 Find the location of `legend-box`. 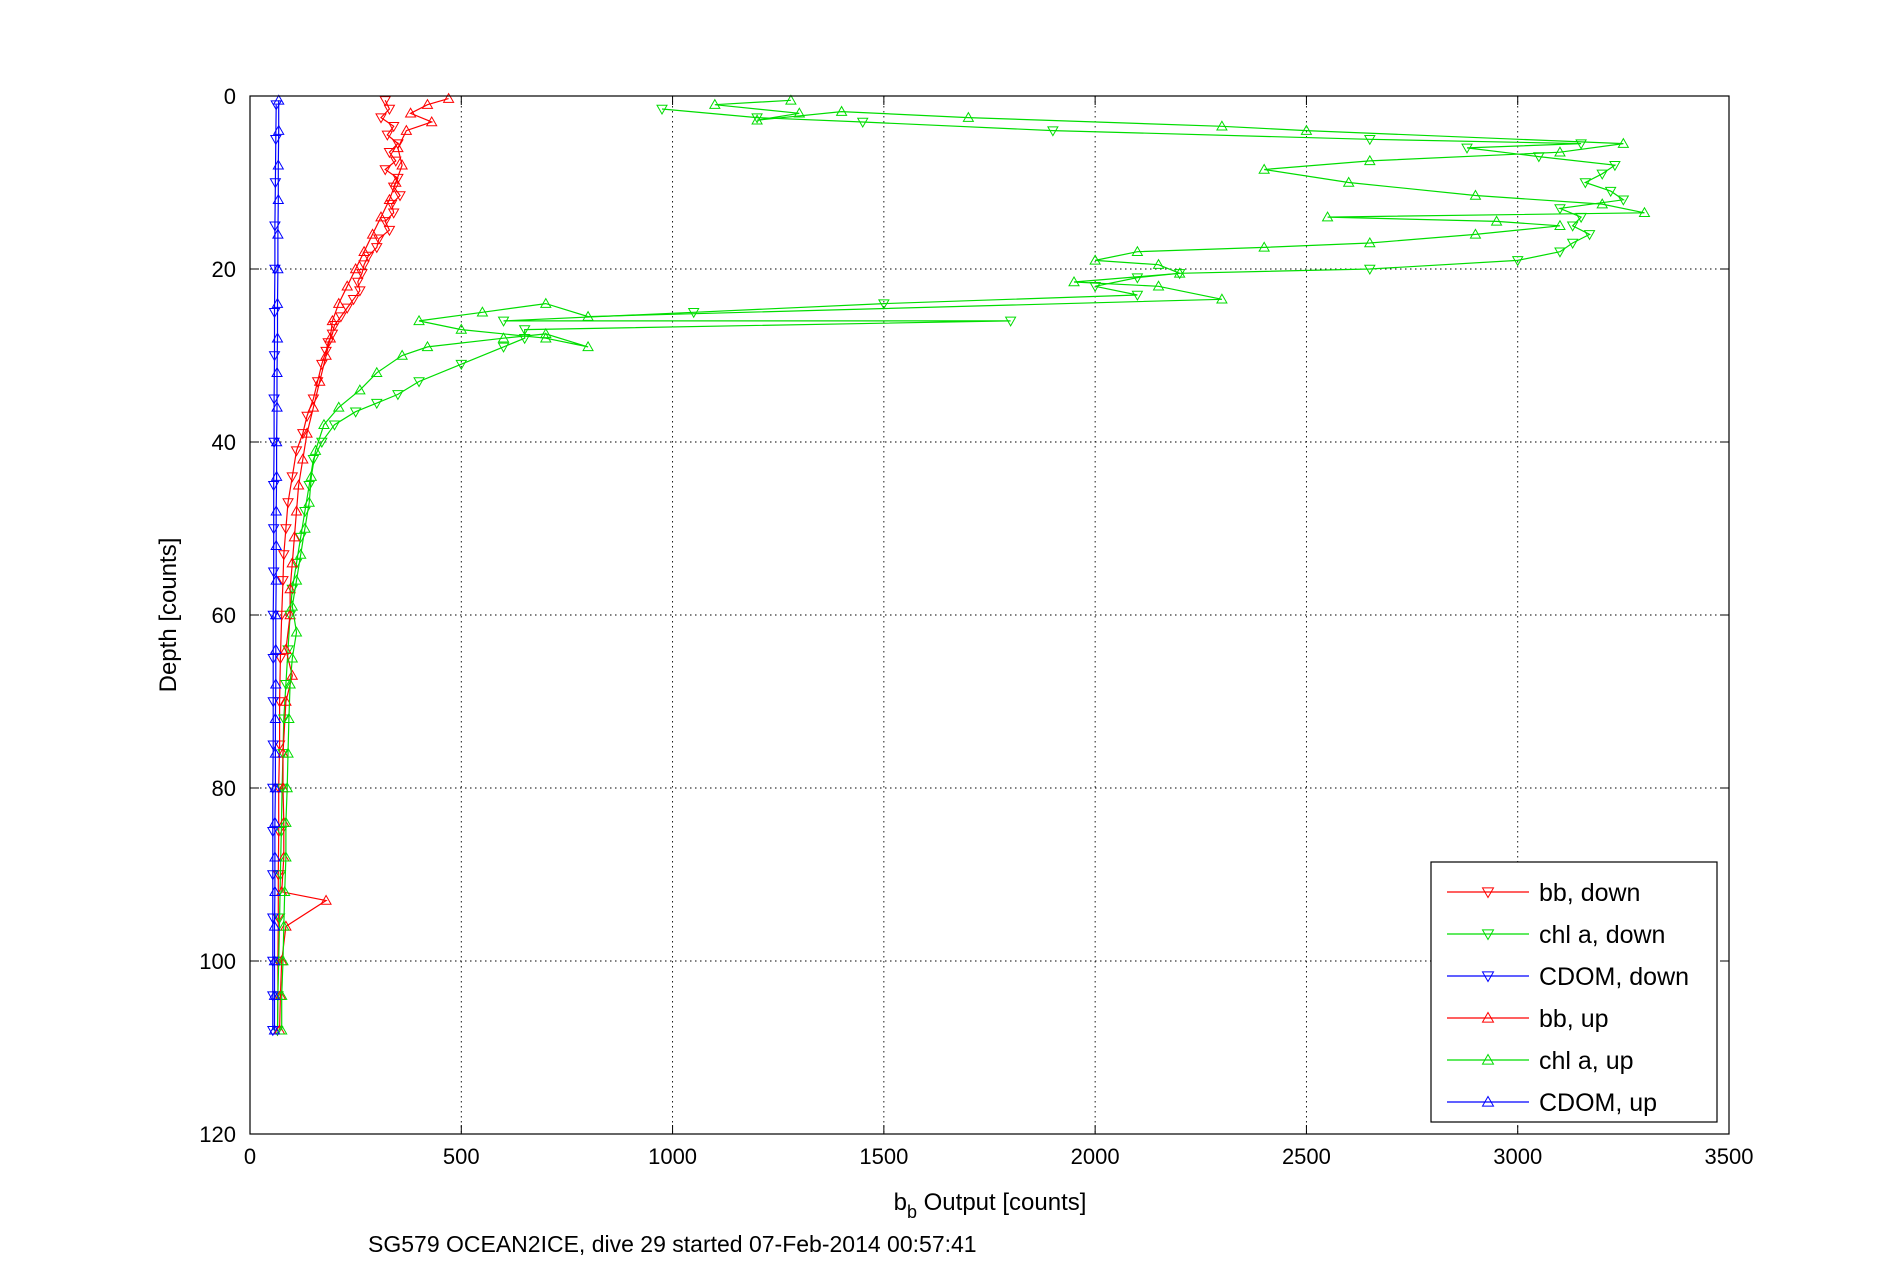

legend-box is located at coordinates (1574, 992).